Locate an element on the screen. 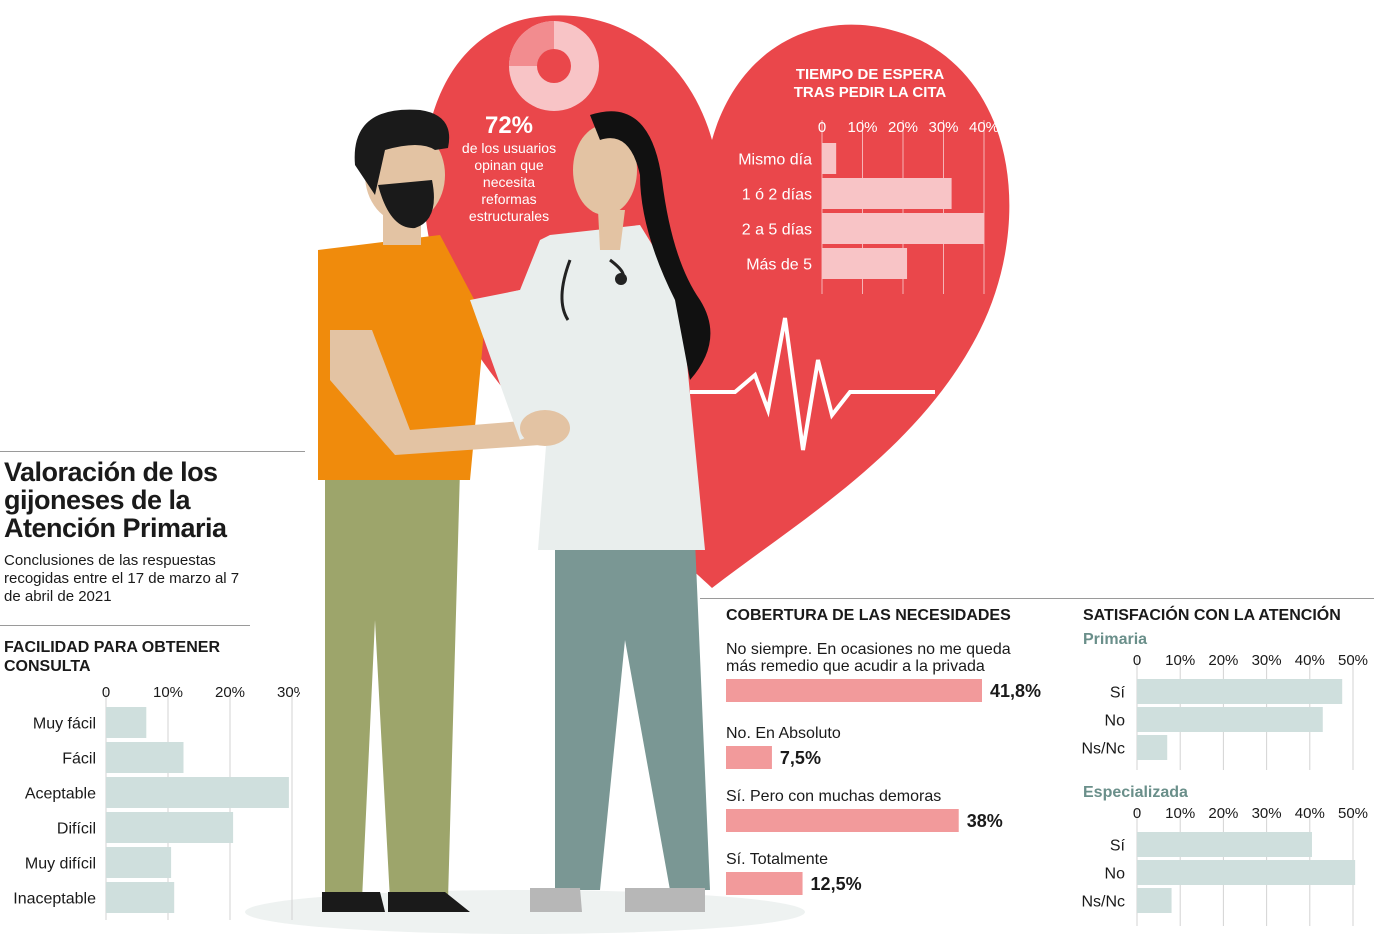 The height and width of the screenshot is (937, 1374). especializada-label: Especializada is located at coordinates (1135, 792).